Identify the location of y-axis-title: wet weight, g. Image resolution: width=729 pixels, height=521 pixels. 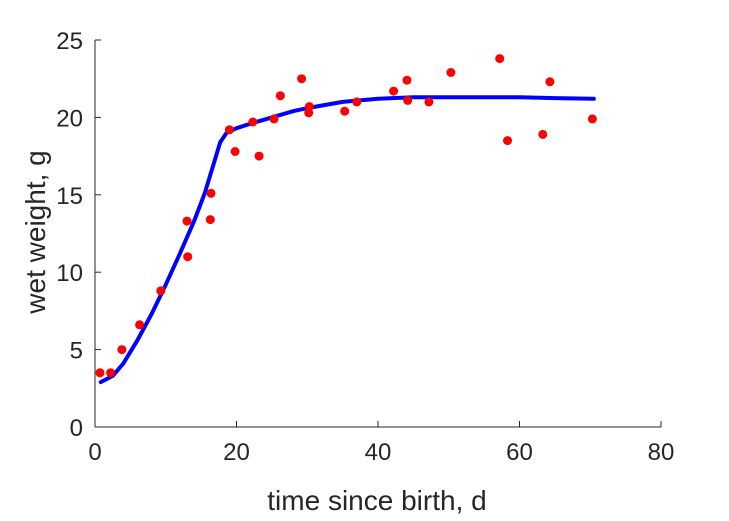
(35, 232).